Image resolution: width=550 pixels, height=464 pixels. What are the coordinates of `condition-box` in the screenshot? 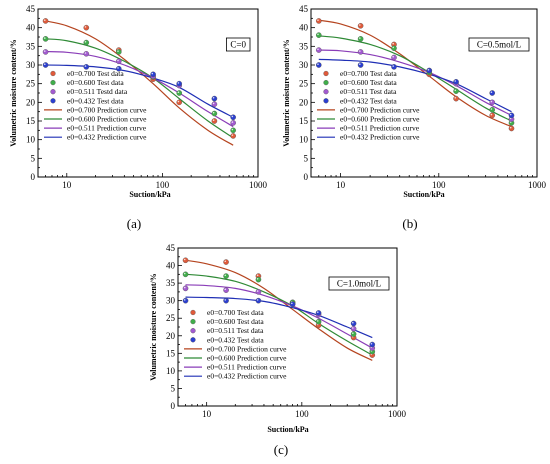 It's located at (238, 44).